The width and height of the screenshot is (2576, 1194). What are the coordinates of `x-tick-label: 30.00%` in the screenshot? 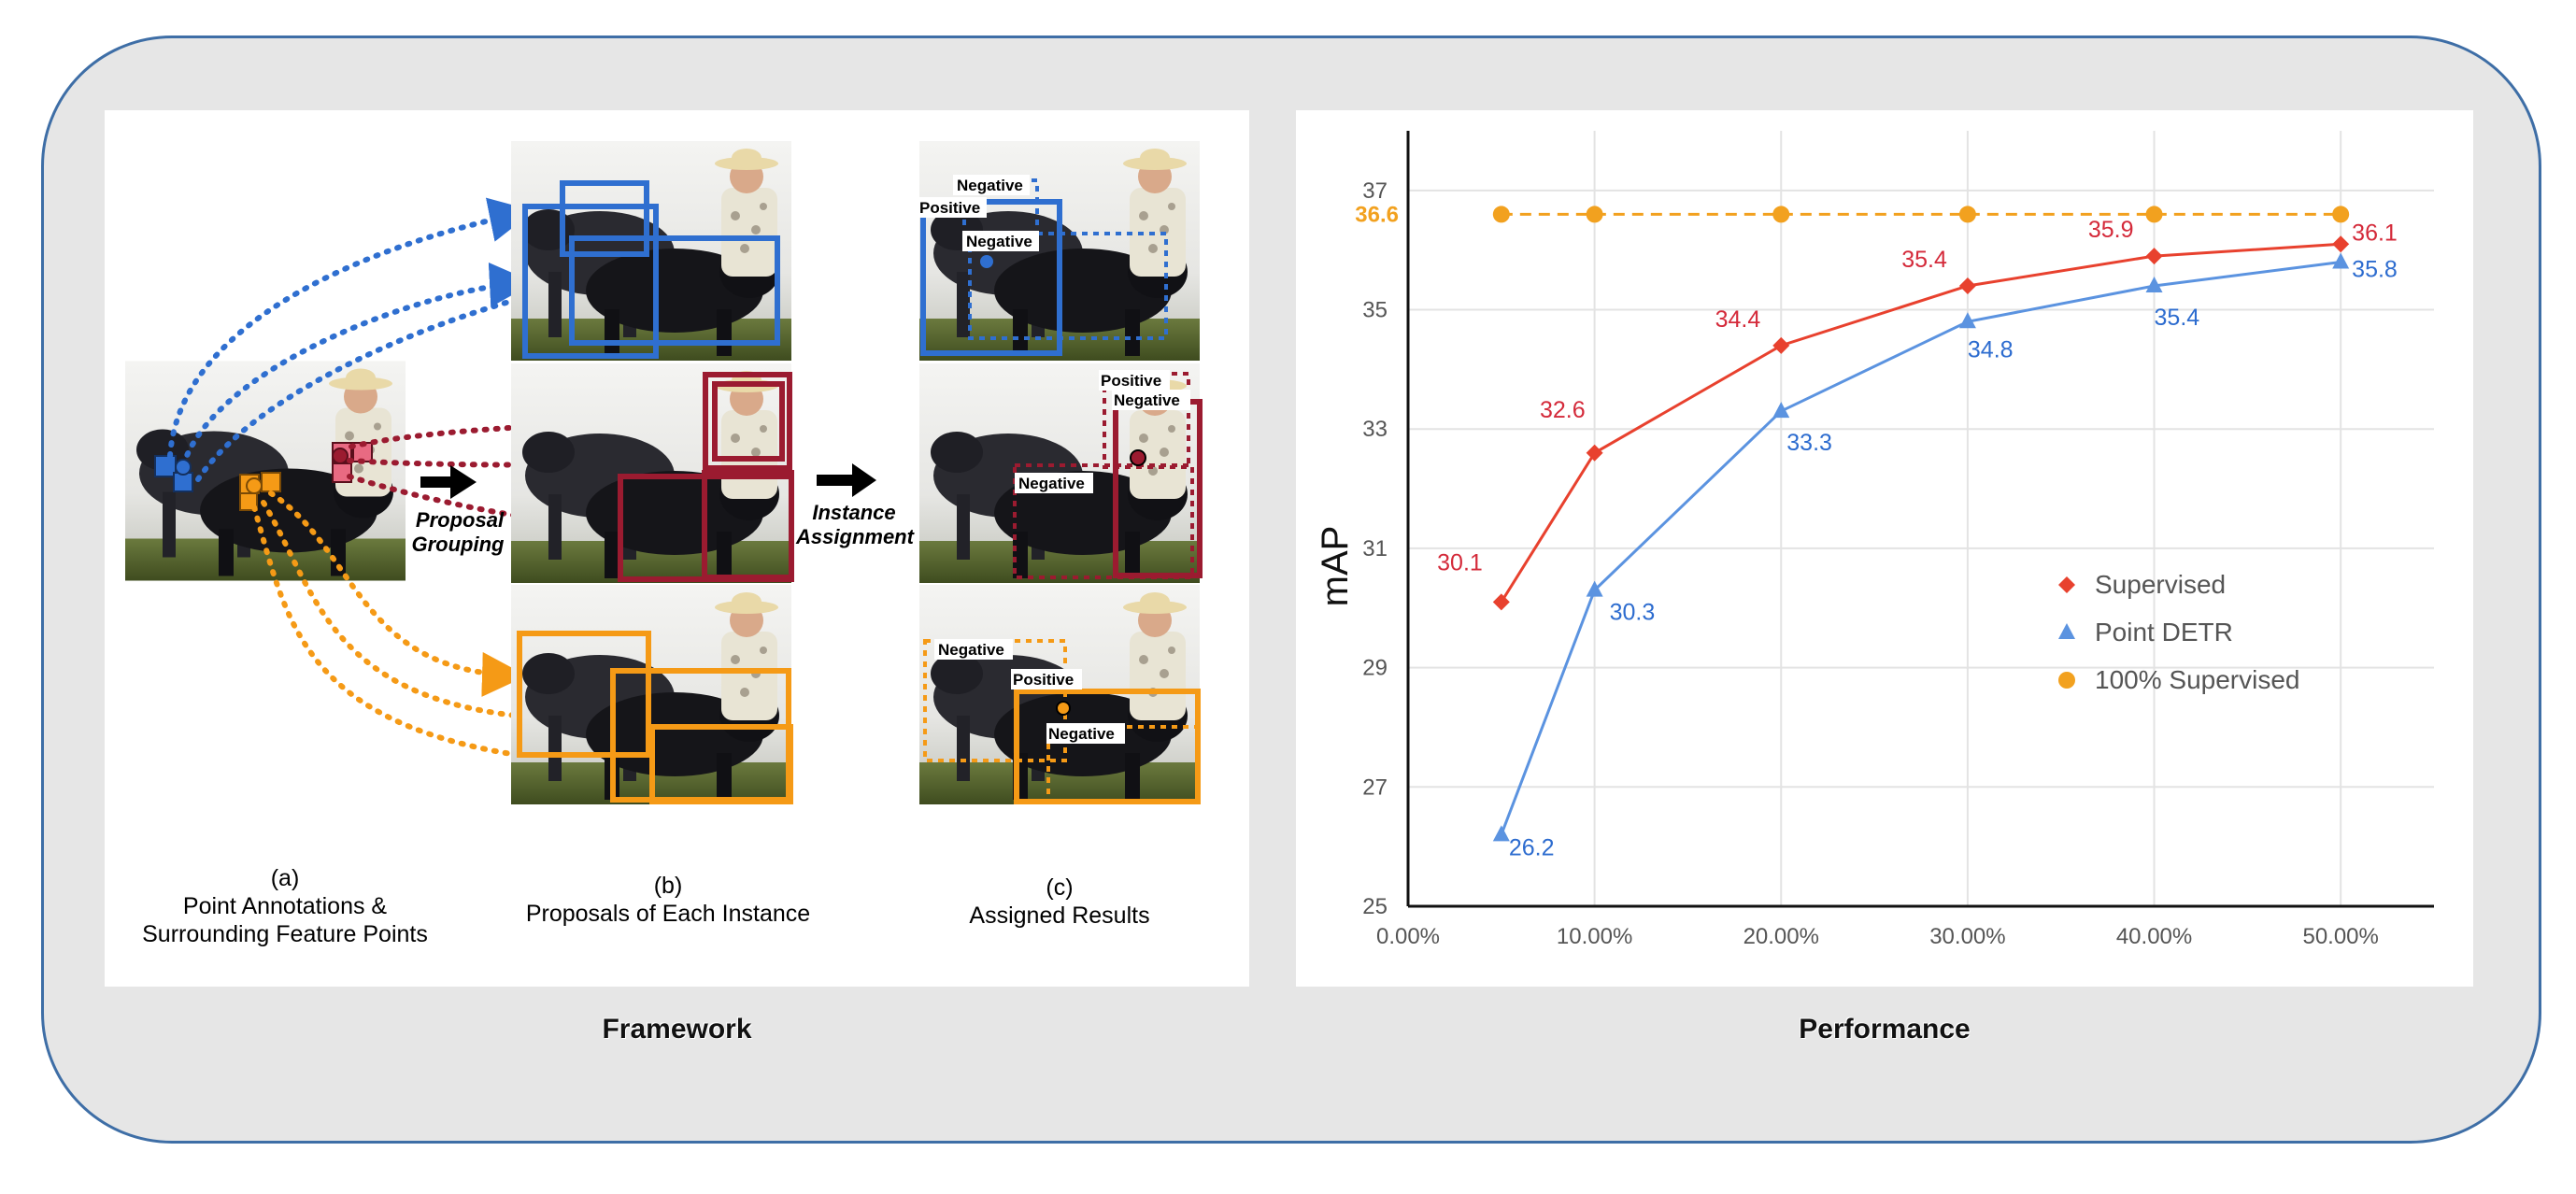 It's located at (1967, 937).